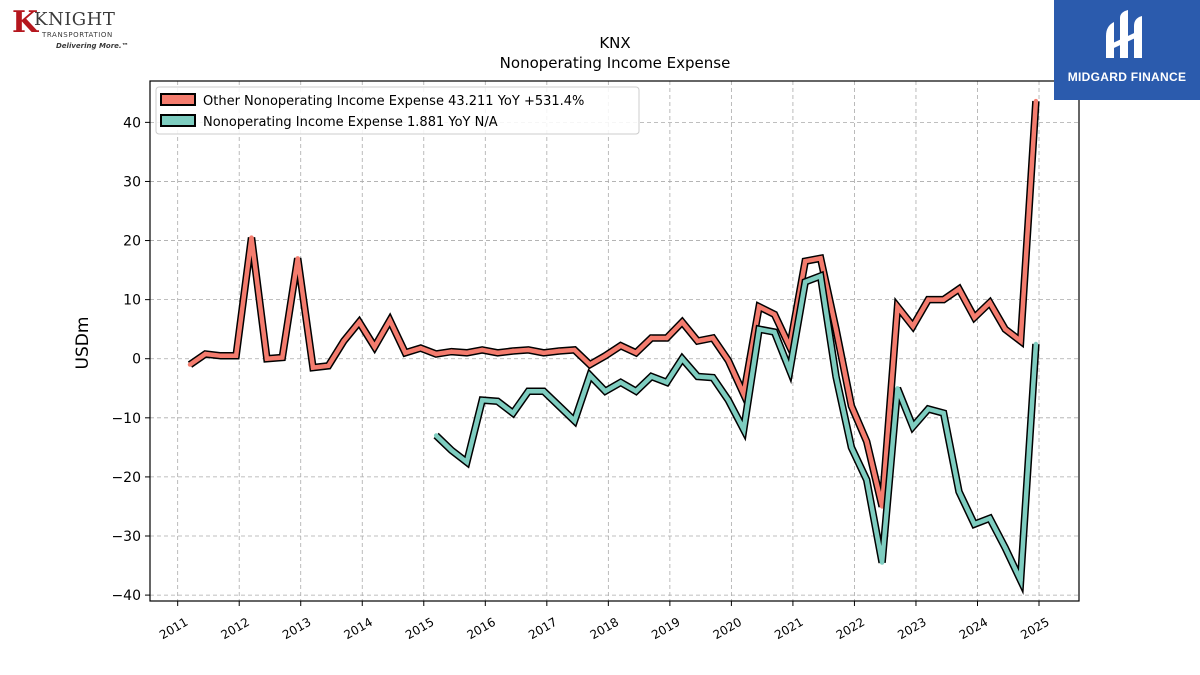 This screenshot has height=675, width=1200. Describe the element at coordinates (850, 628) in the screenshot. I see `x-tick-label: 2022` at that location.